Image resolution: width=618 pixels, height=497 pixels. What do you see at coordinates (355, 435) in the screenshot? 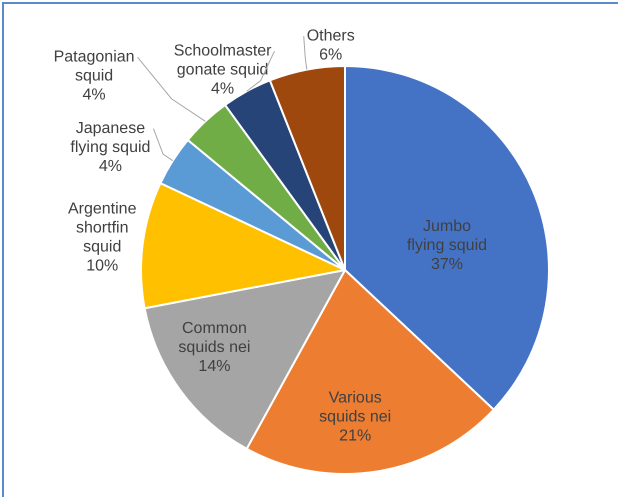
I see `data-label: 21%` at bounding box center [355, 435].